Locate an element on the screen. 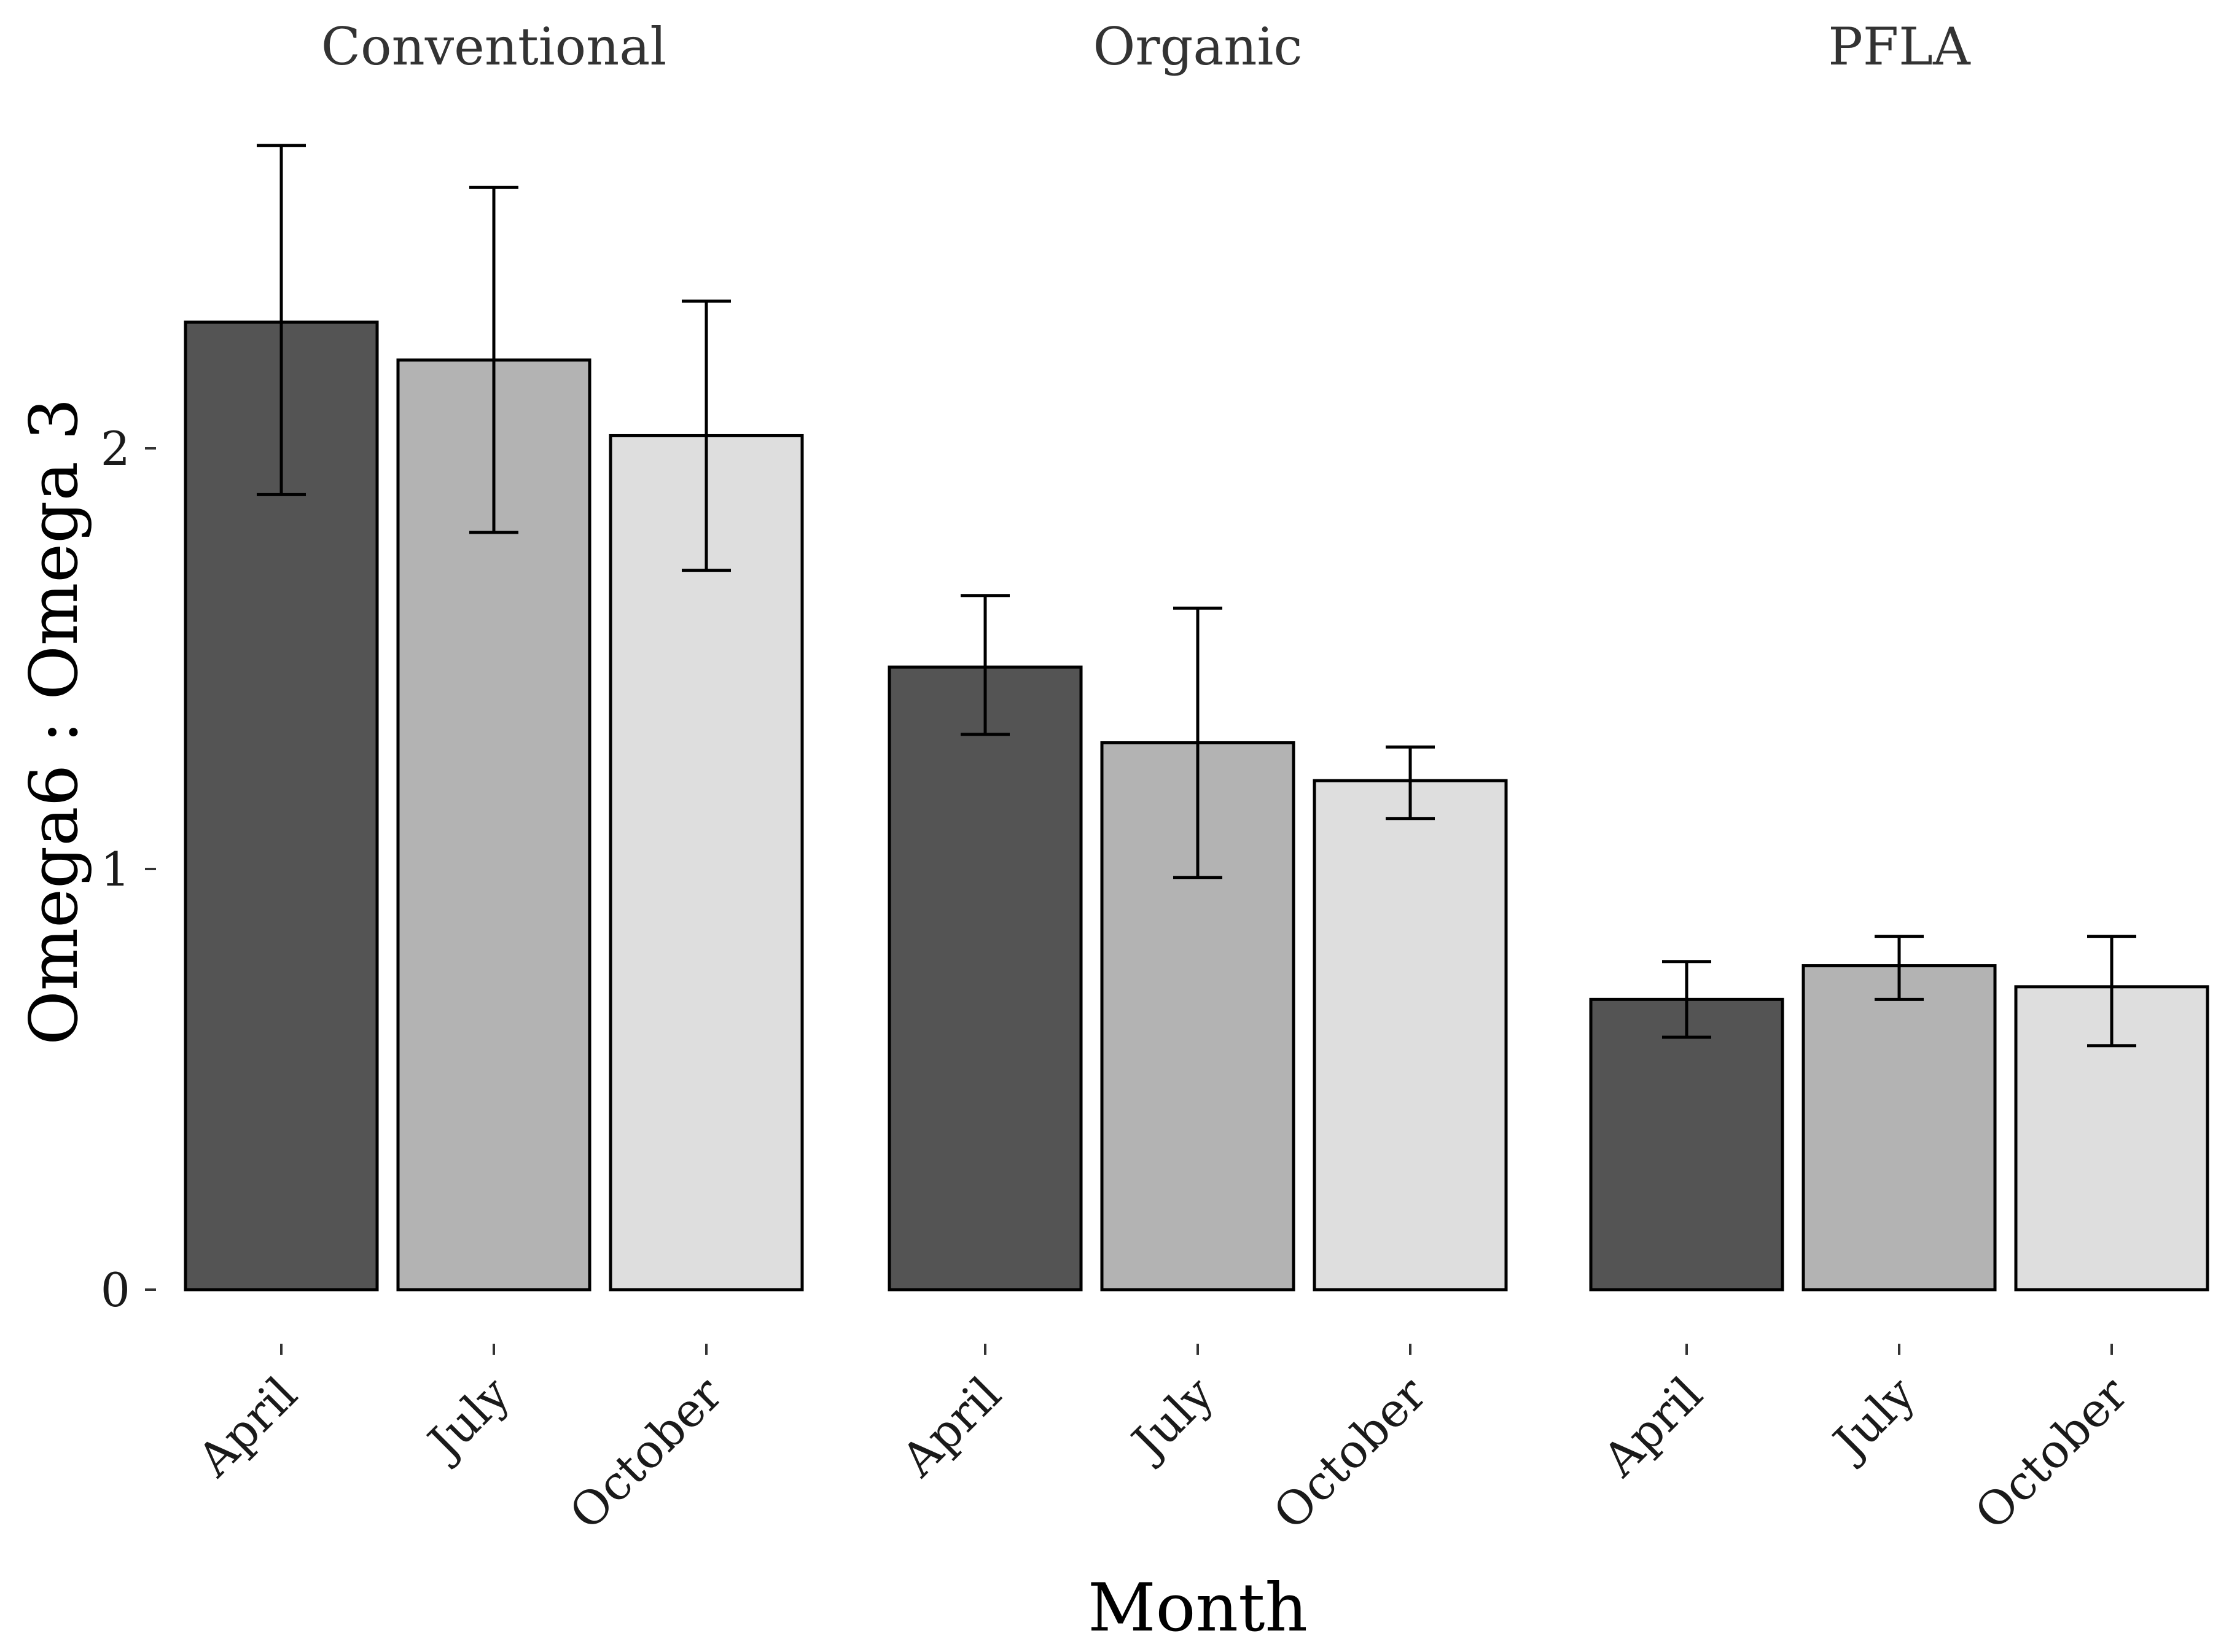 This screenshot has width=2229, height=1652. y-axis: 0 1 2 is located at coordinates (129, 869).